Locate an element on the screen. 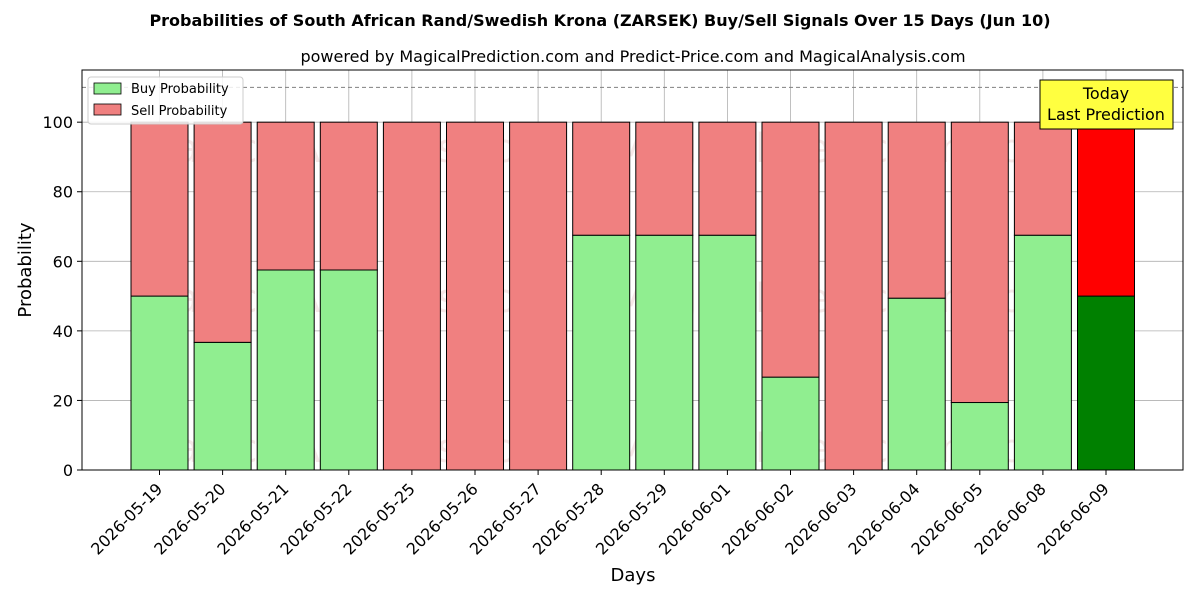  y-tick-label: 60 is located at coordinates (63, 261).